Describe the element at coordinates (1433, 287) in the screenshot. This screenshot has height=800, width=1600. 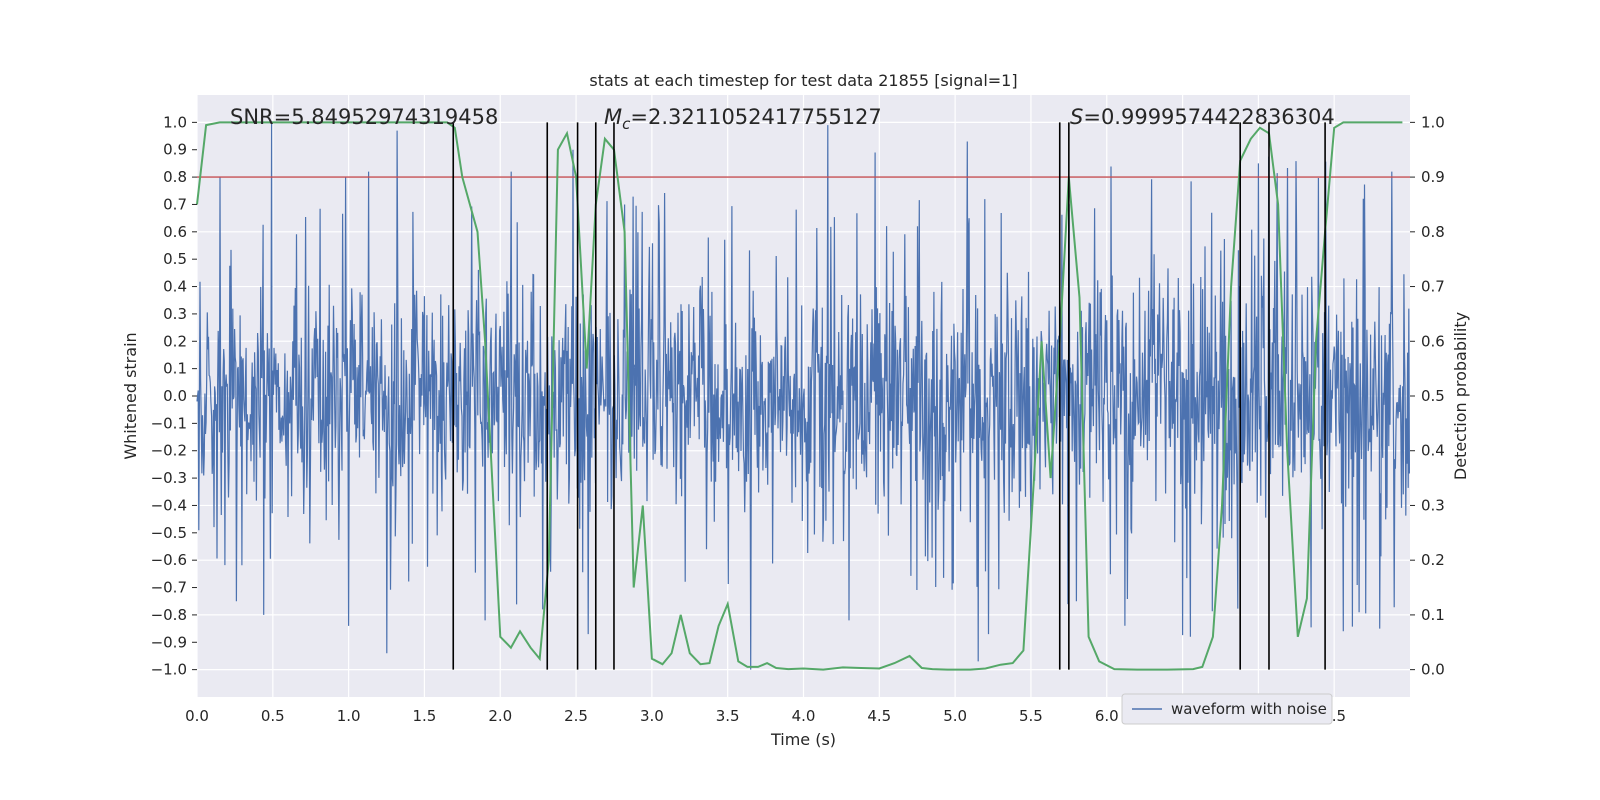
I see `right-y-tick-label-7: 0.7` at that location.